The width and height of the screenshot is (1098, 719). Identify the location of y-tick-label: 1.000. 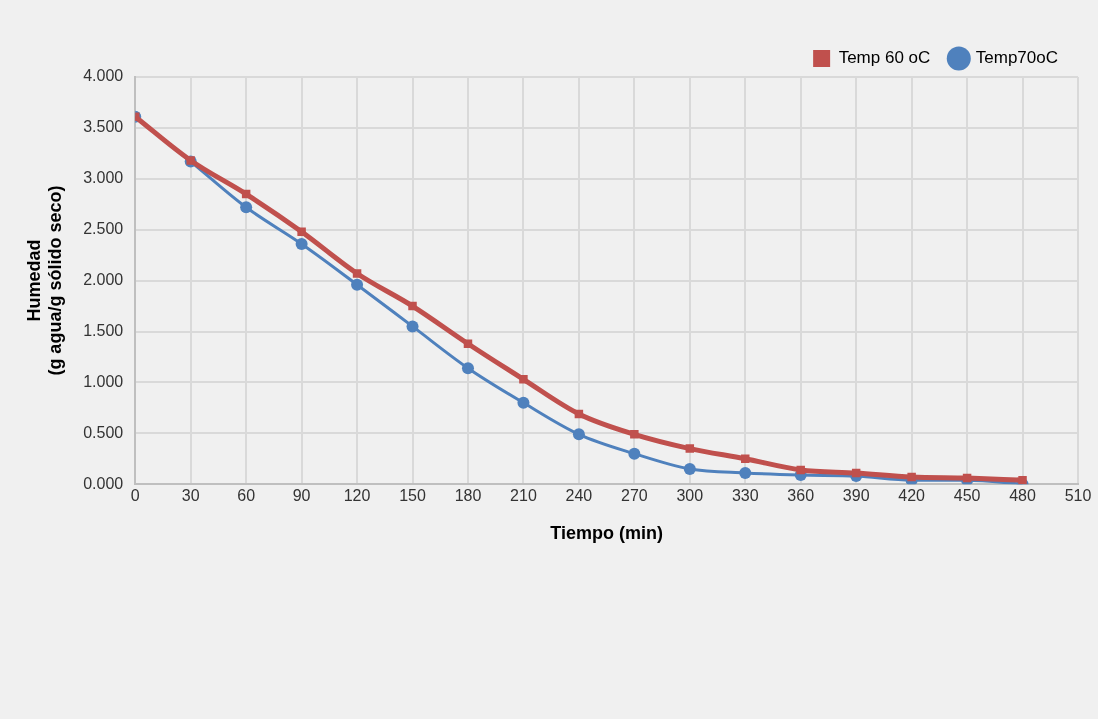
(103, 381).